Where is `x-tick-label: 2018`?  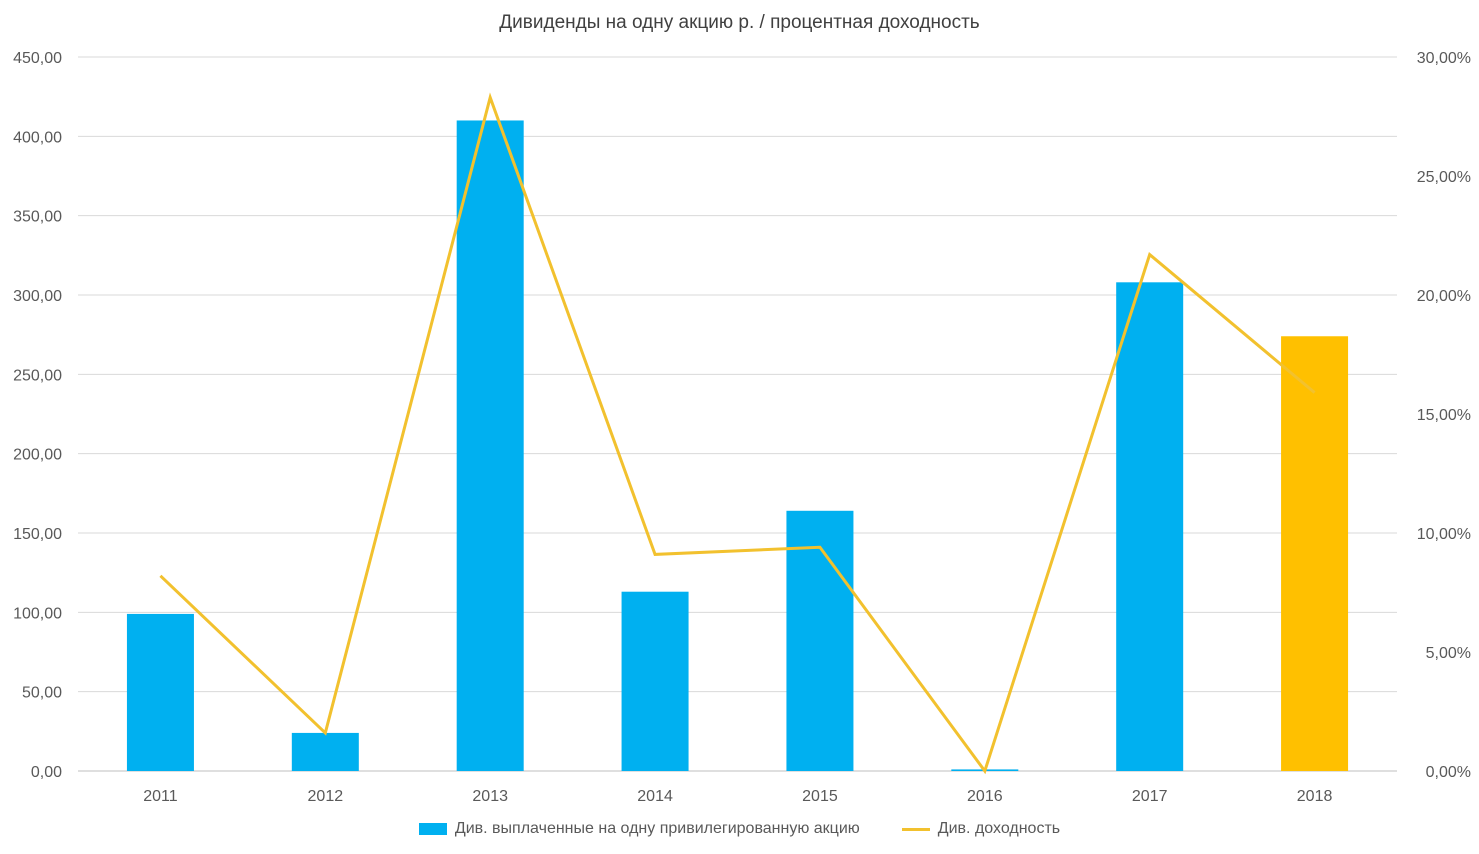
x-tick-label: 2018 is located at coordinates (1315, 796).